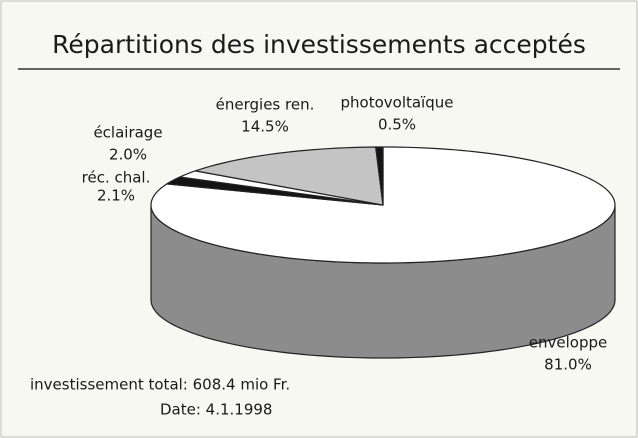 This screenshot has height=438, width=638. I want to click on value-label: 81.0%, so click(568, 365).